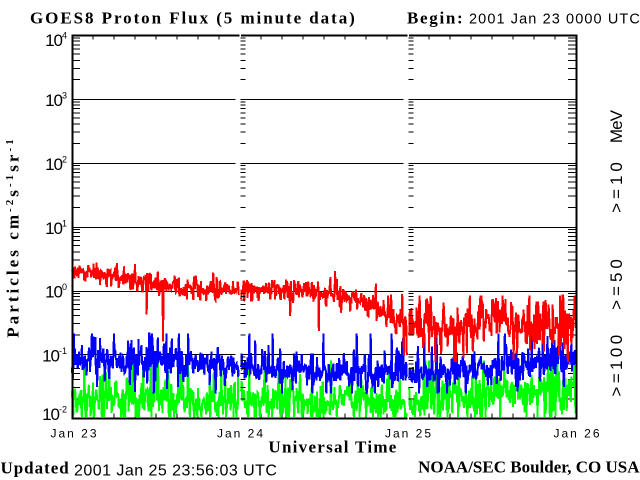  Describe the element at coordinates (616, 126) in the screenshot. I see `svg-text: MeV` at that location.